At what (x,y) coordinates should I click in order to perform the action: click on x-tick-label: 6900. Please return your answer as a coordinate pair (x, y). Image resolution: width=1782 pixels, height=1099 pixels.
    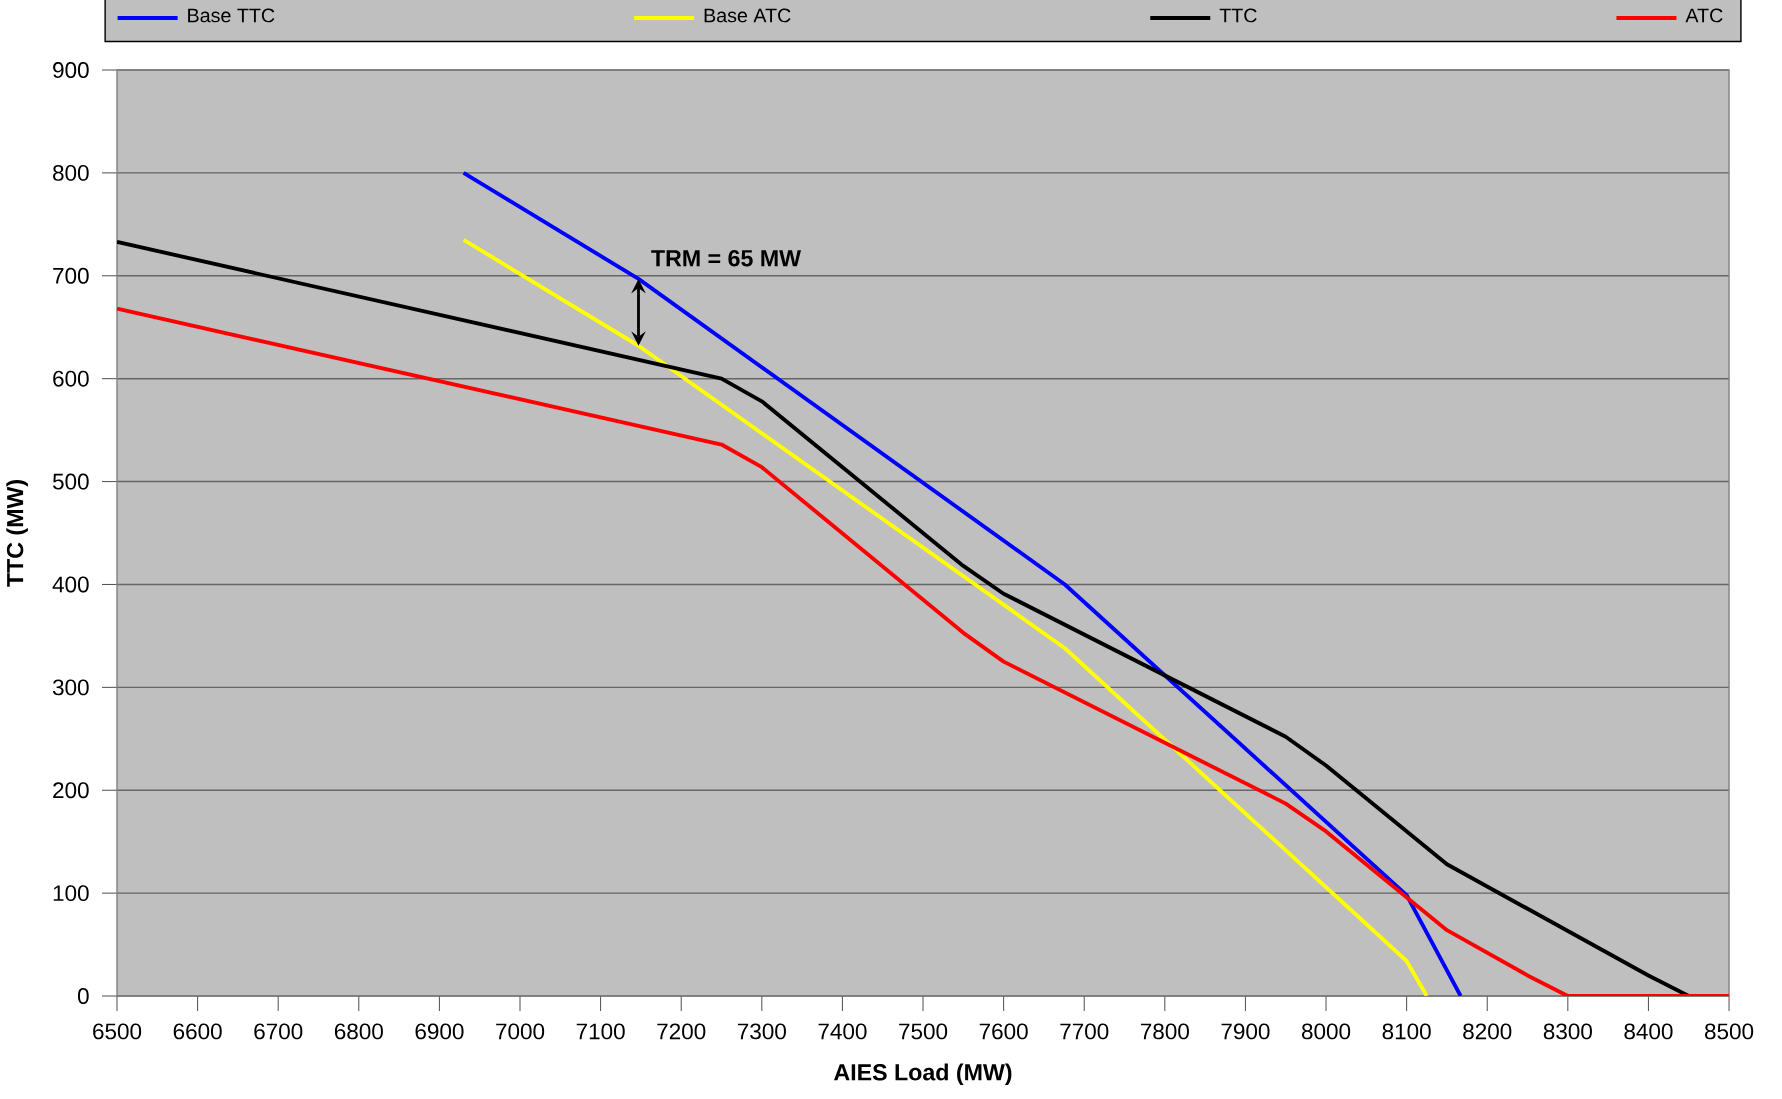
    Looking at the image, I should click on (439, 1031).